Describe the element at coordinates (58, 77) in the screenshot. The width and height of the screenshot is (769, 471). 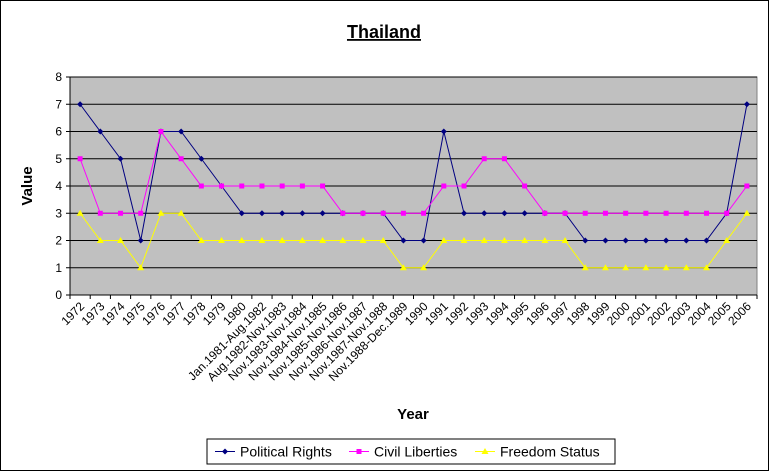
I see `y-tick-label: 8` at that location.